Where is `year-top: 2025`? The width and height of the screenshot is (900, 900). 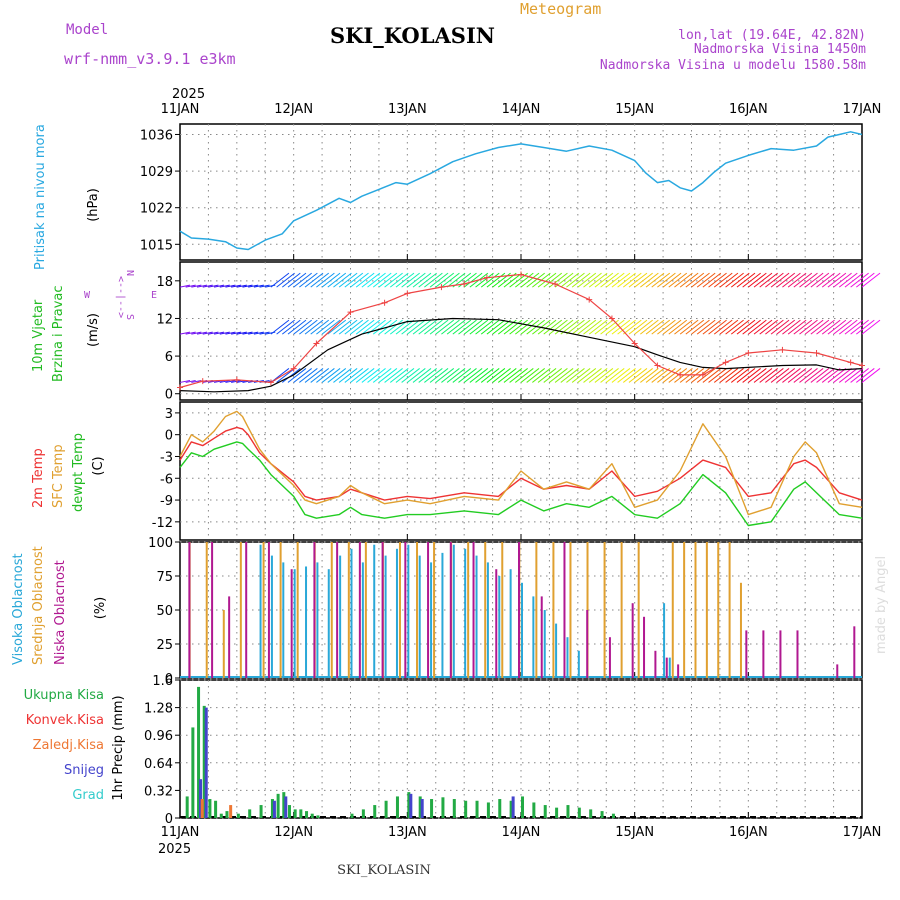
year-top: 2025 is located at coordinates (188, 94).